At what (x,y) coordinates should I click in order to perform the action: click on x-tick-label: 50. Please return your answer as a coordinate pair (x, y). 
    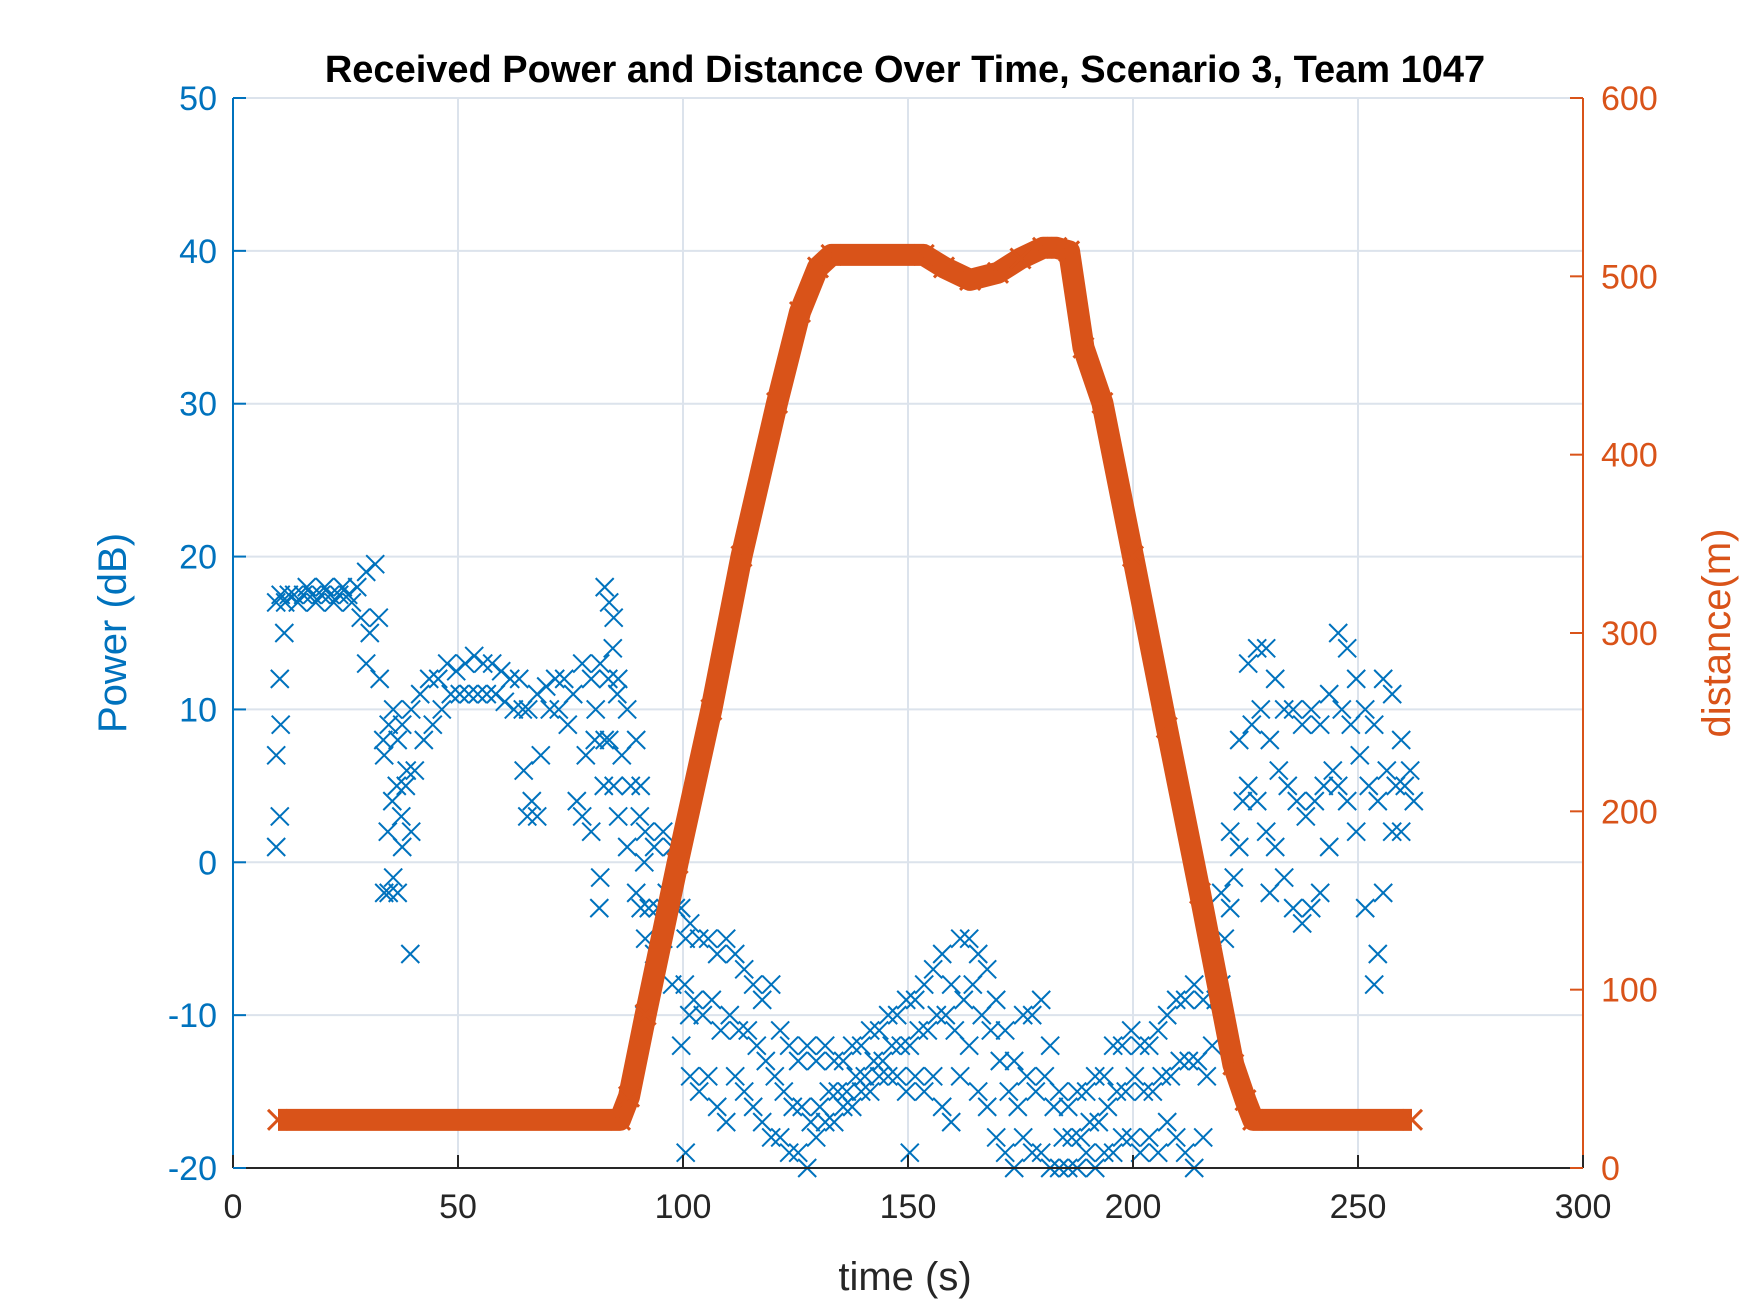
    Looking at the image, I should click on (458, 1207).